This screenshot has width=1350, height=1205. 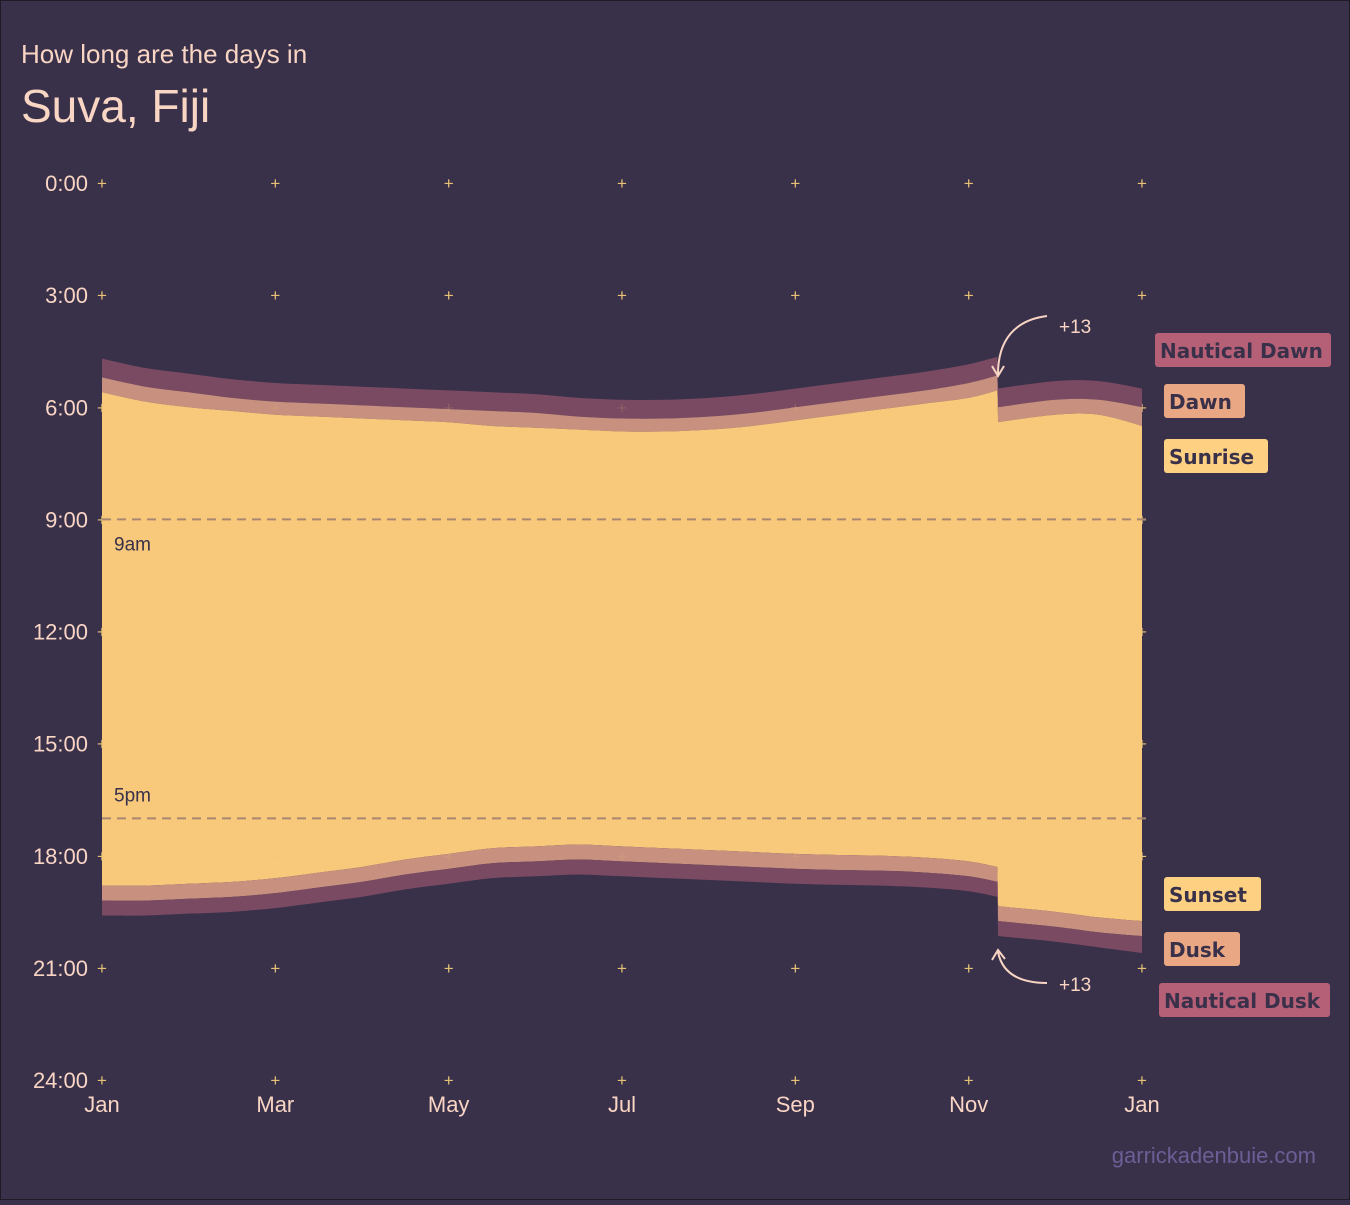 I want to click on y-tick-label: 21:00, so click(x=60, y=968).